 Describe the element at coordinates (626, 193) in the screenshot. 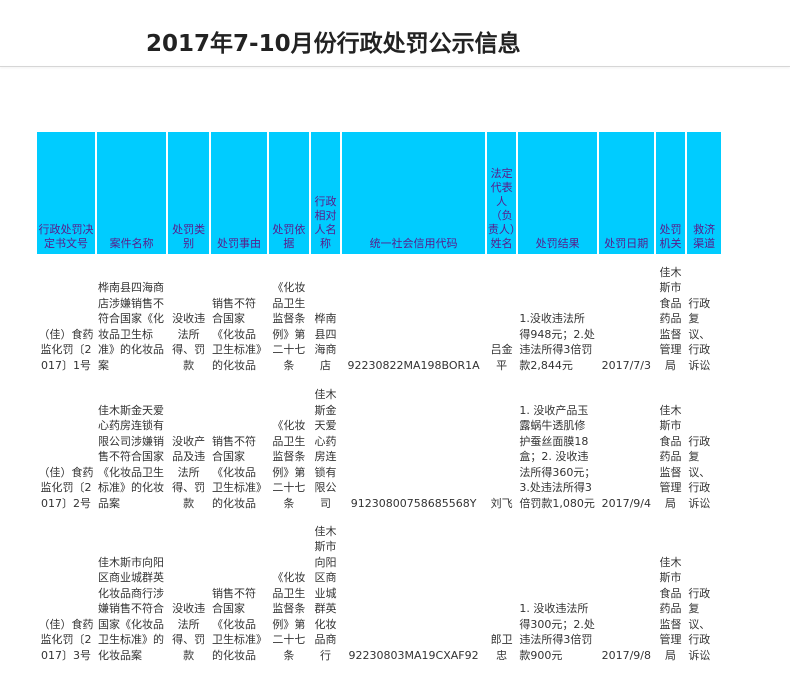

I see `header-date: 处罚日期` at that location.